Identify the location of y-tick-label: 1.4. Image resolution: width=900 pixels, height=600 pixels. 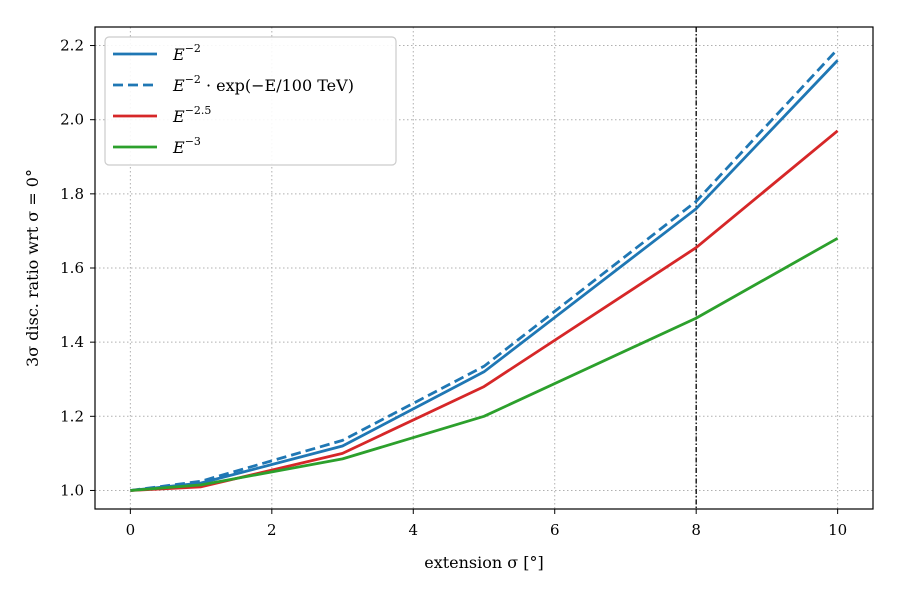
(72, 342).